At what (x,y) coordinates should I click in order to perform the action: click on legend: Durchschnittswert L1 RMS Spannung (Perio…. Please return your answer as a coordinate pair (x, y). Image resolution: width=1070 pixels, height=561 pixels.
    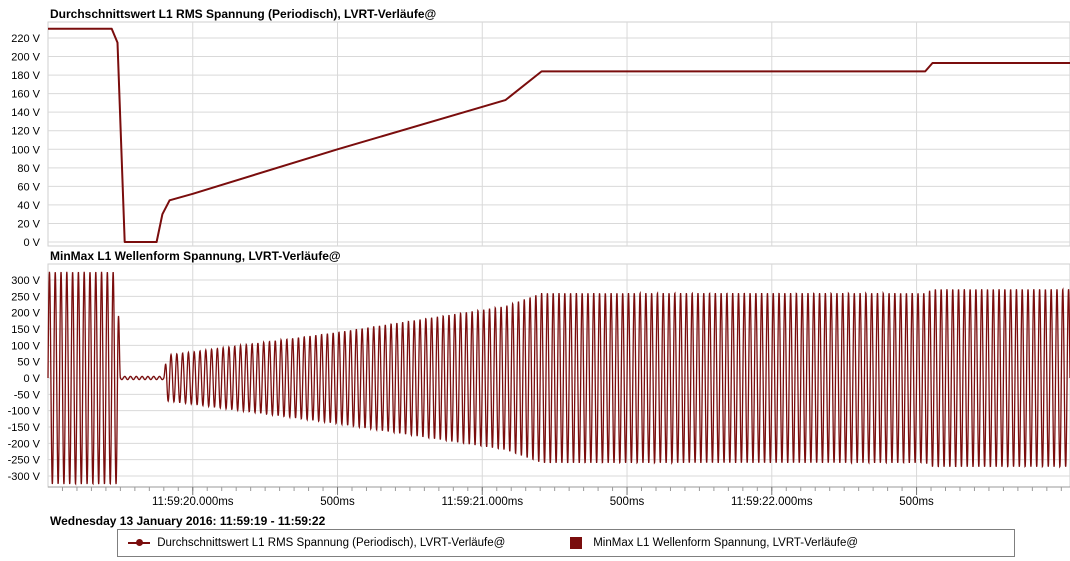
    Looking at the image, I should click on (566, 543).